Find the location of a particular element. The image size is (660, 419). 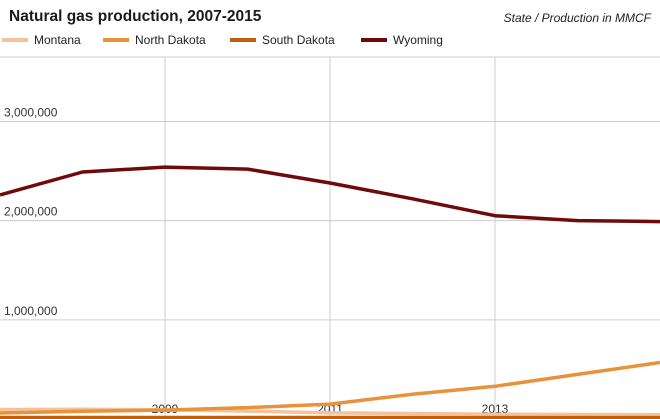

legend-label-north-dakota: North Dakota is located at coordinates (170, 40).